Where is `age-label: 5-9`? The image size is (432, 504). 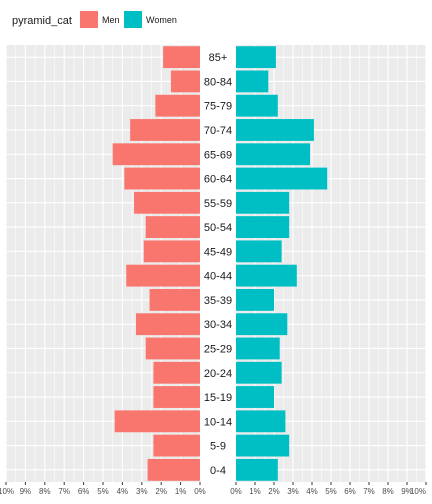
age-label: 5-9 is located at coordinates (218, 447).